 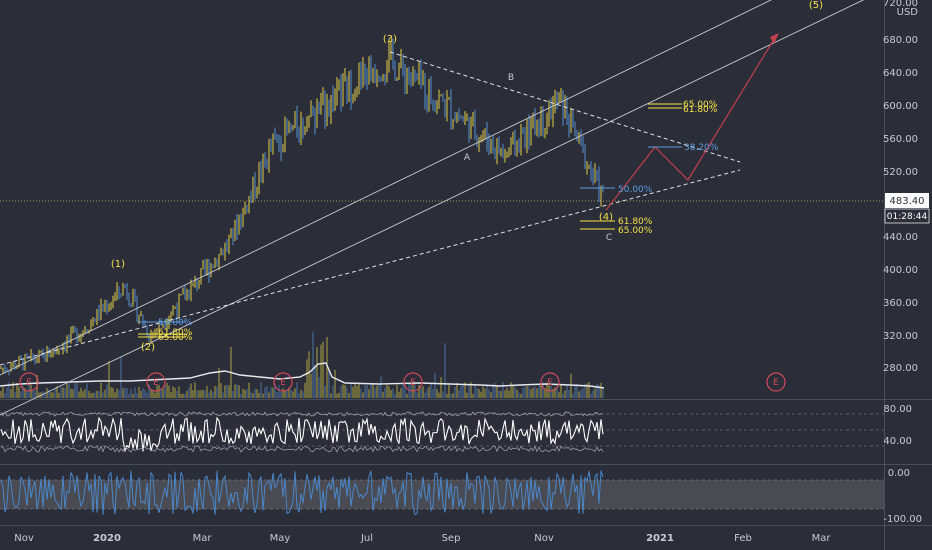 I want to click on wave-label-c: C, so click(x=609, y=238).